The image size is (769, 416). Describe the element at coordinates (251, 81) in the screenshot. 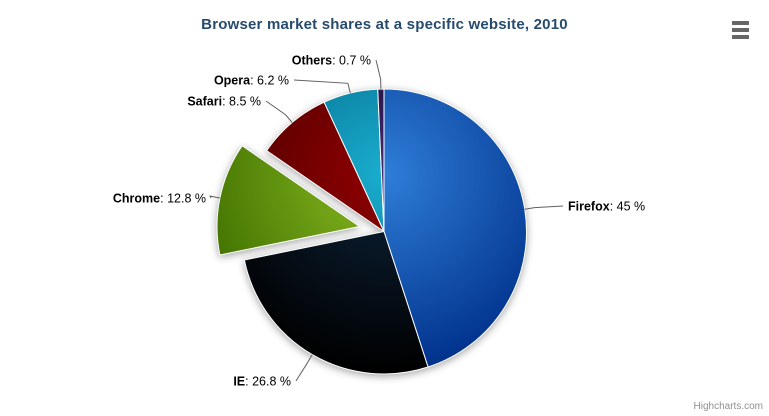

I see `pie-slice-label-opera: Opera: 6.2 %` at that location.